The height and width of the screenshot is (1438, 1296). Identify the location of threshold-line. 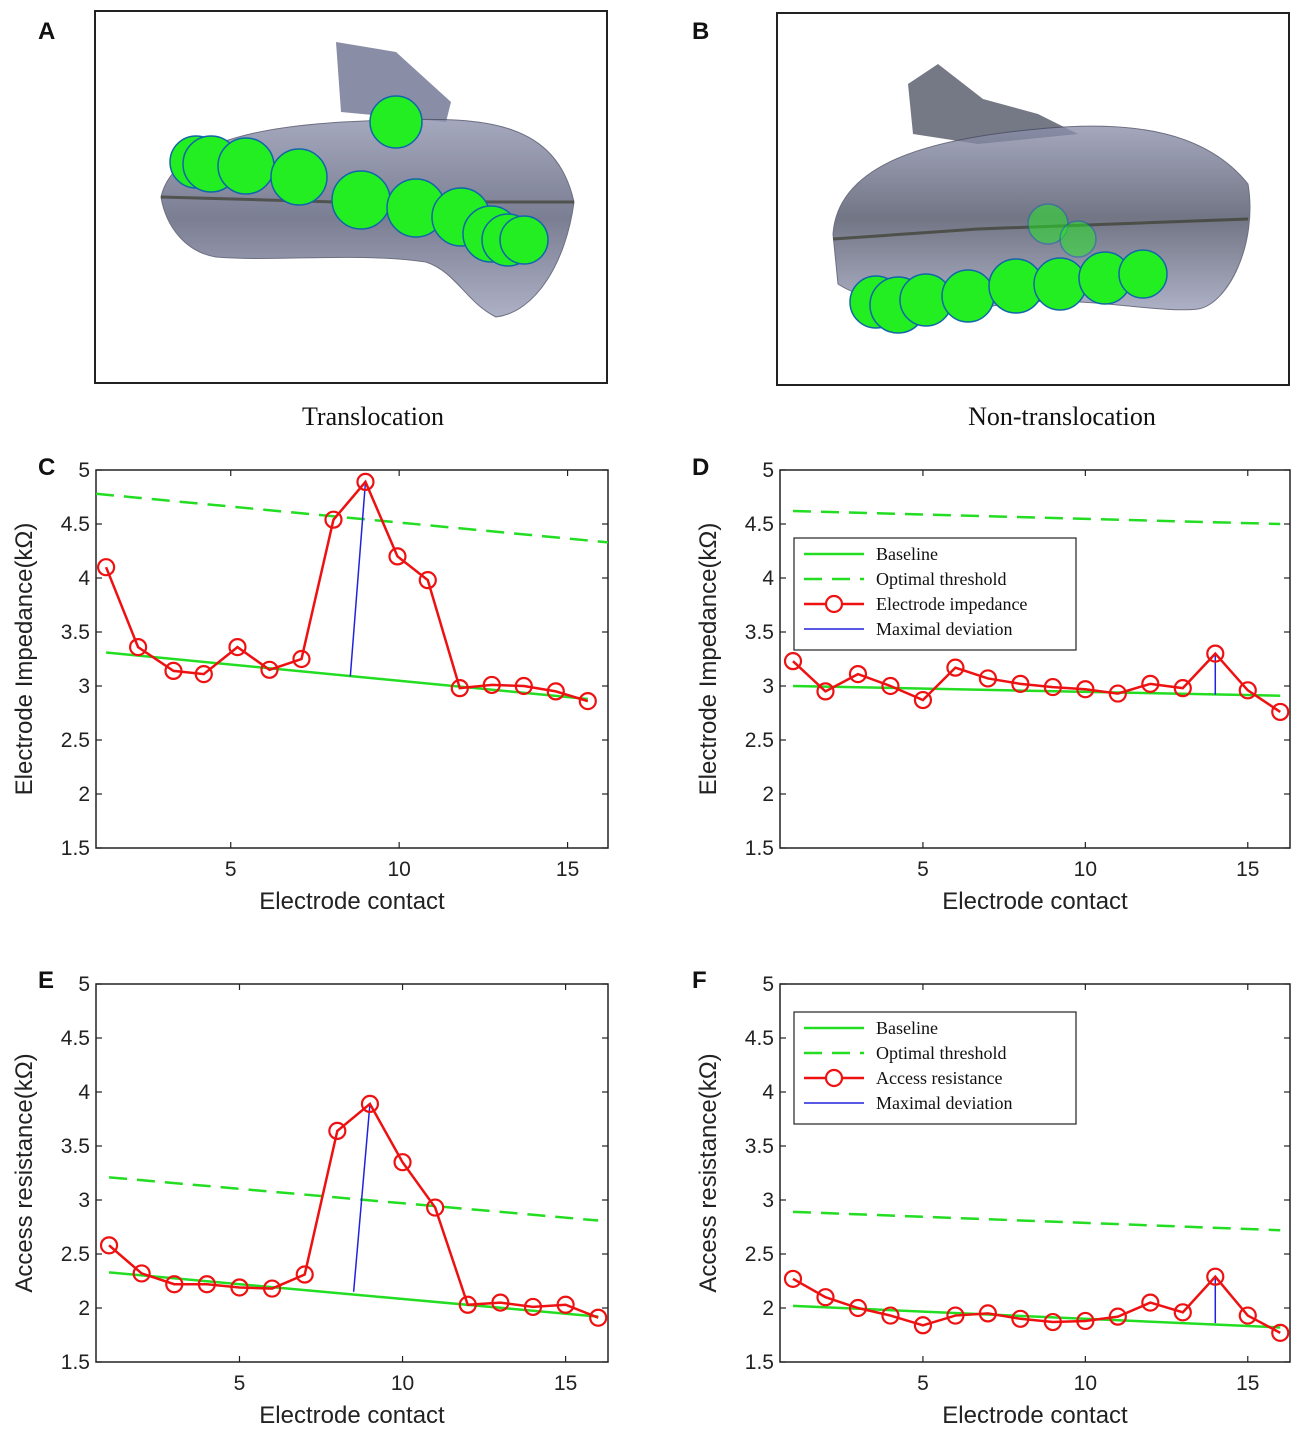
(353, 1199).